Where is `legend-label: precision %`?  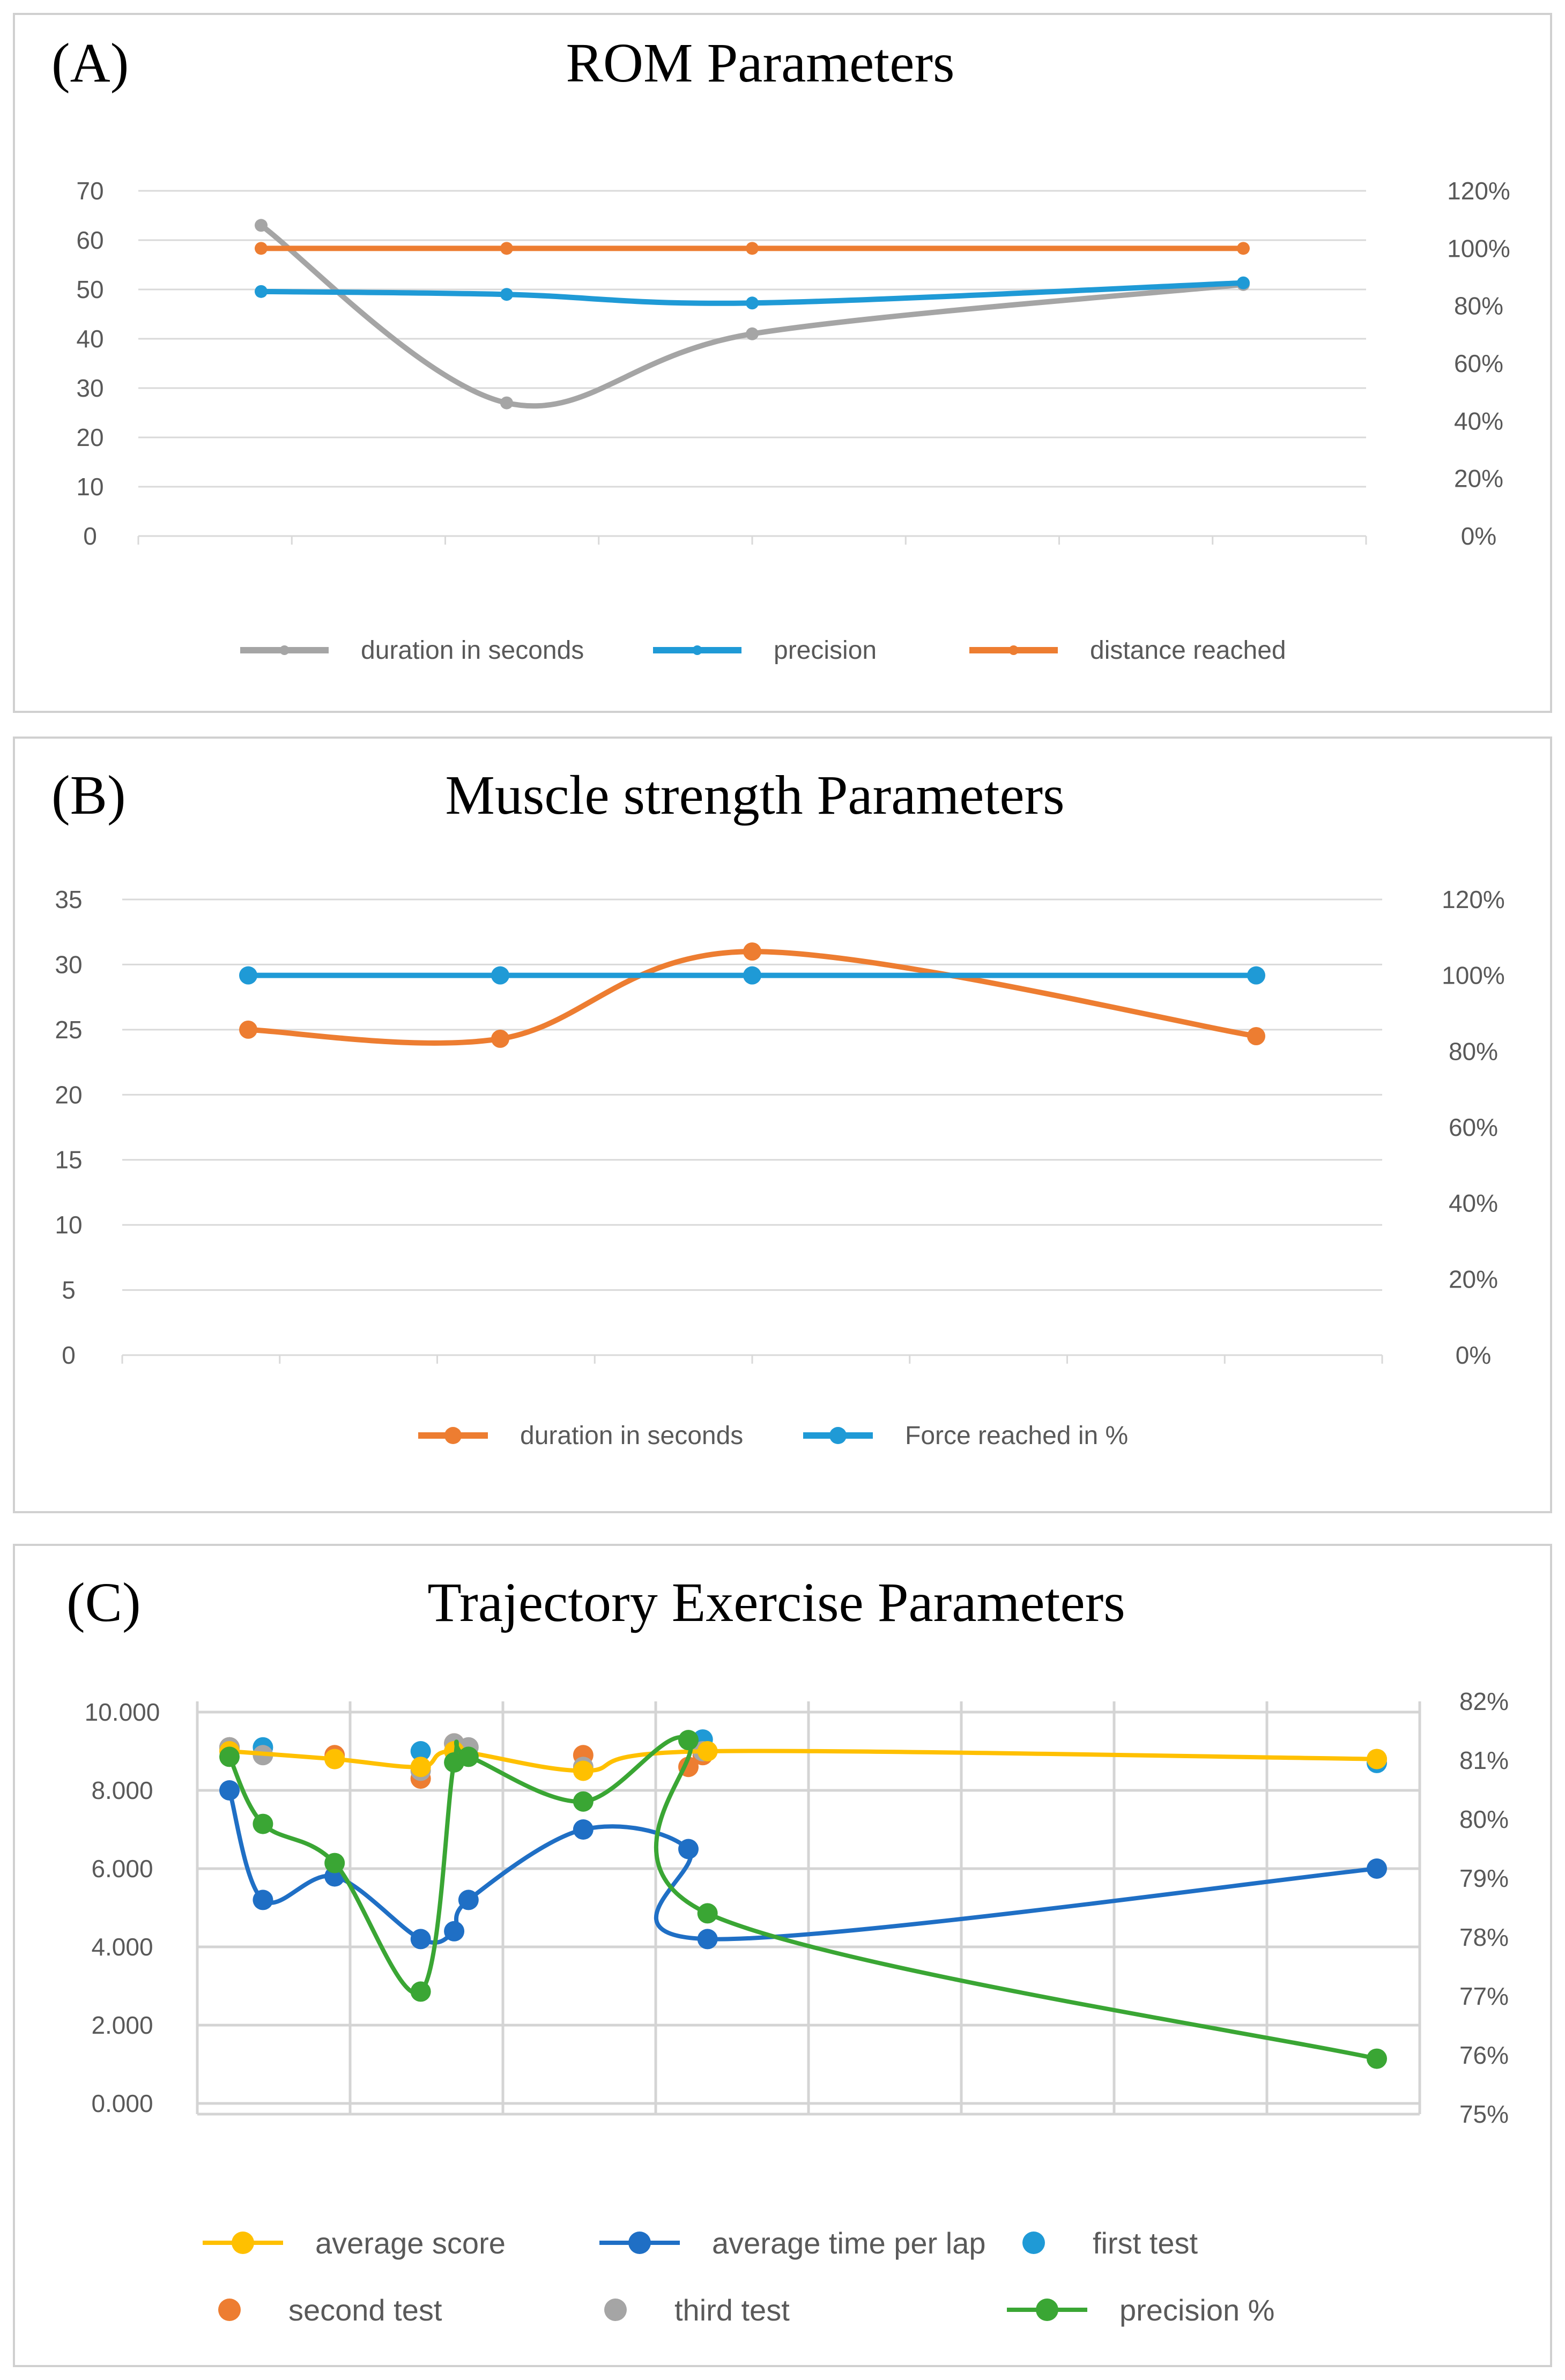 legend-label: precision % is located at coordinates (1196, 2310).